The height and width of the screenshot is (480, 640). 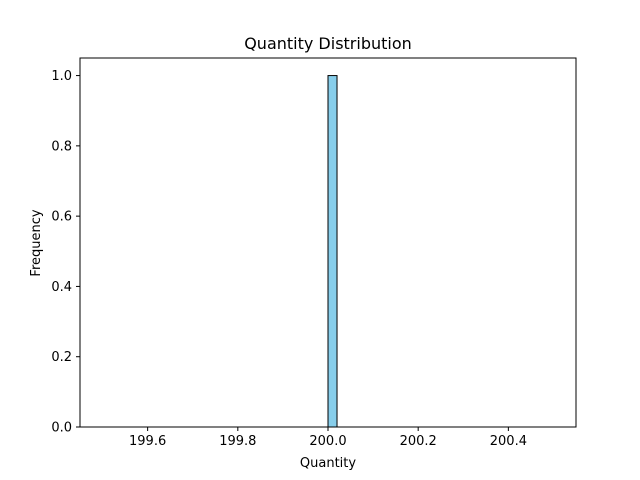 What do you see at coordinates (61, 76) in the screenshot?
I see `y-tick-label: 1.0` at bounding box center [61, 76].